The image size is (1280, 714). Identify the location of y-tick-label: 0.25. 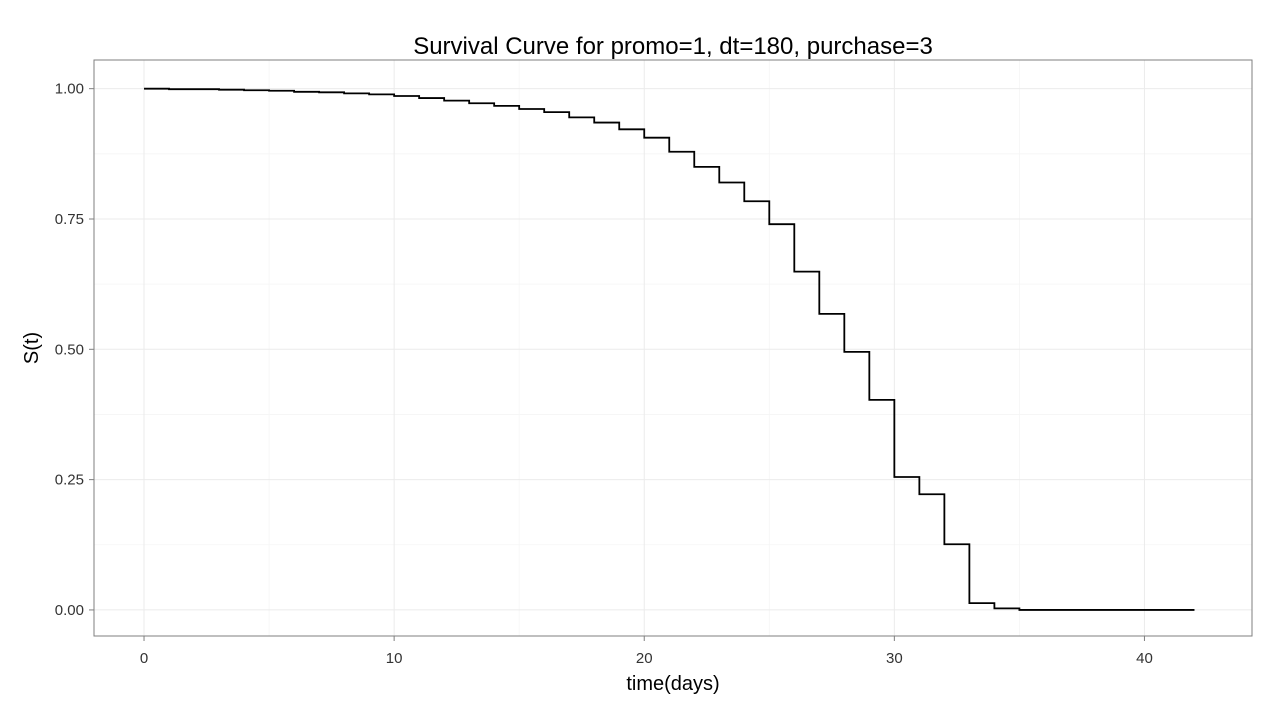
(69, 480).